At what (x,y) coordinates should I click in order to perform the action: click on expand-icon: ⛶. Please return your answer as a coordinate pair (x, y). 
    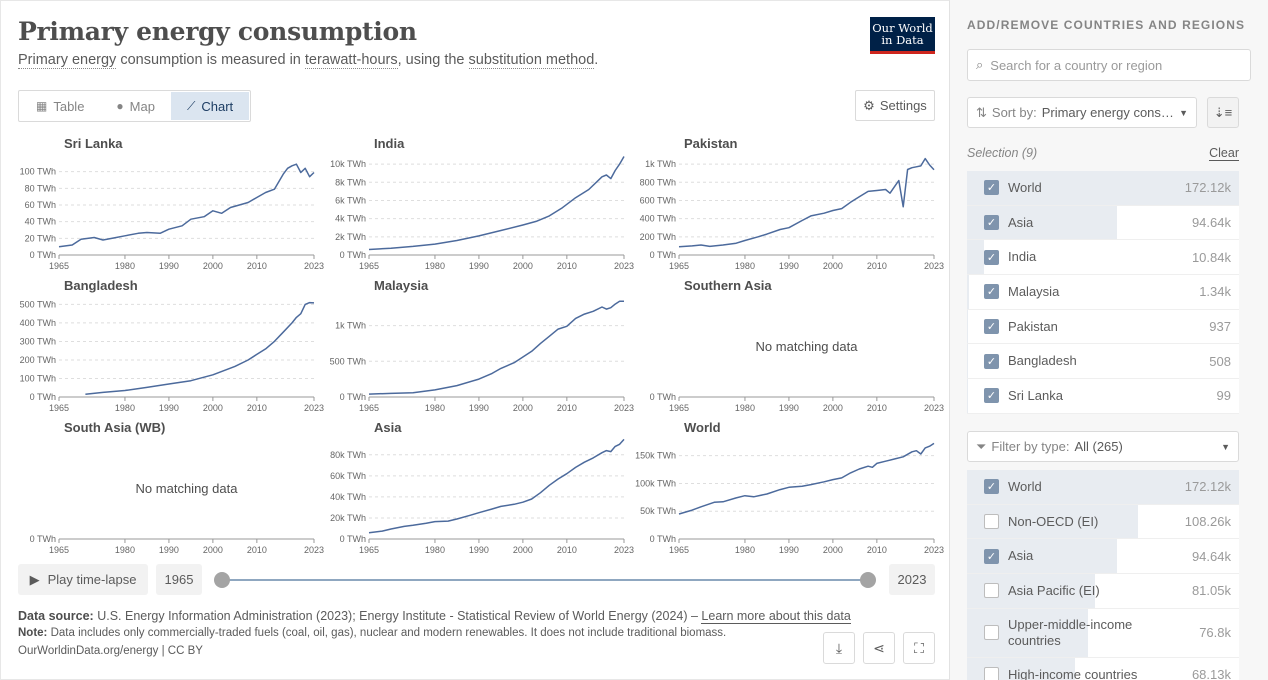
    Looking at the image, I should click on (919, 647).